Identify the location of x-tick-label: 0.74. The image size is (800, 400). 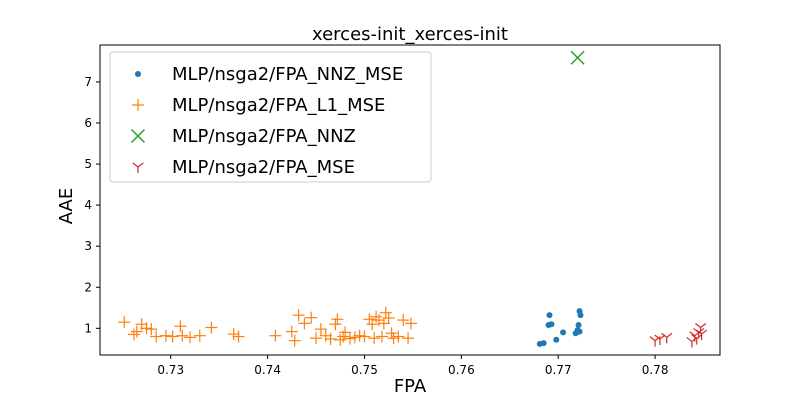
(267, 370).